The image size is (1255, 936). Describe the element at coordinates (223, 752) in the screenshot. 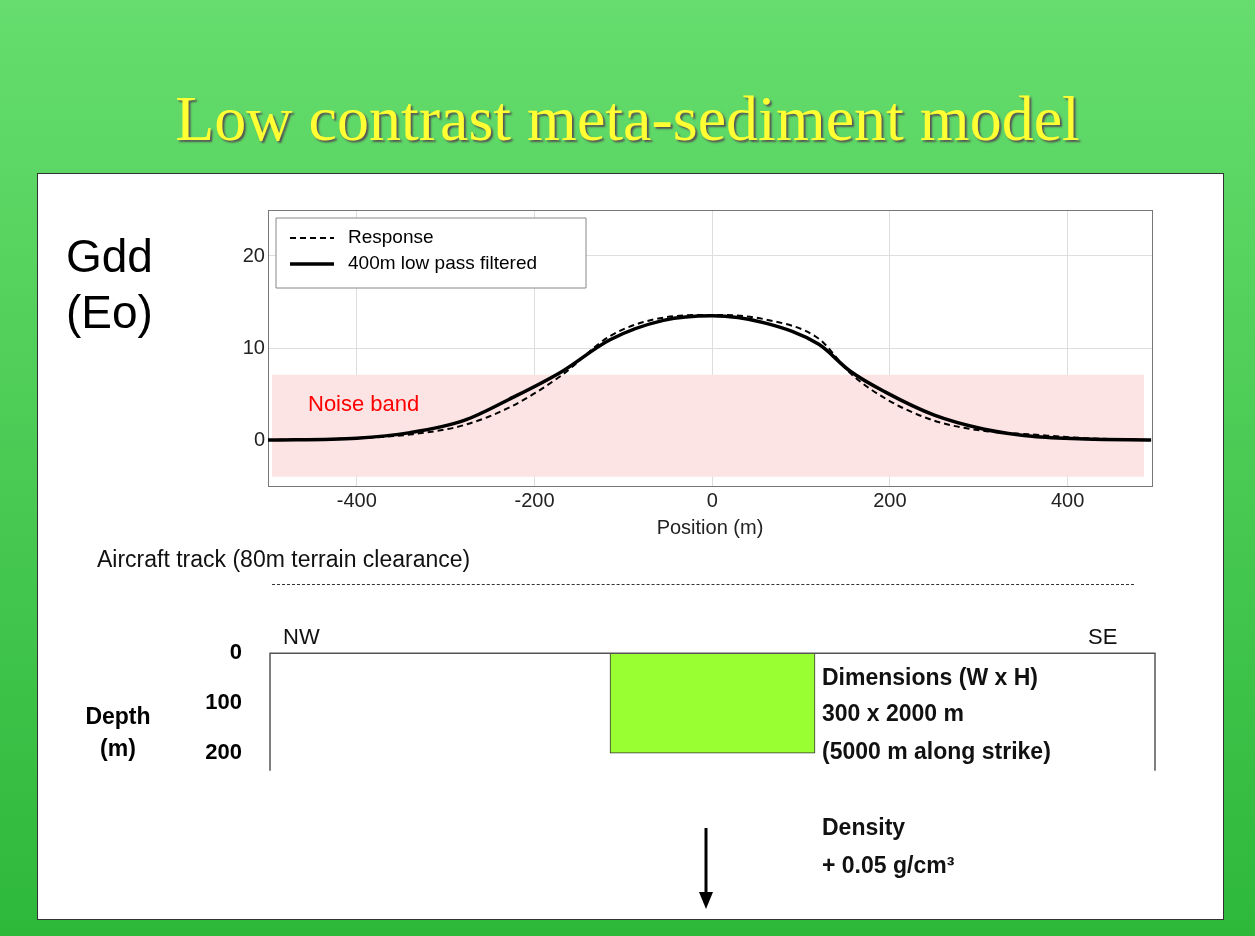

I see `y-tick-label: 200` at that location.